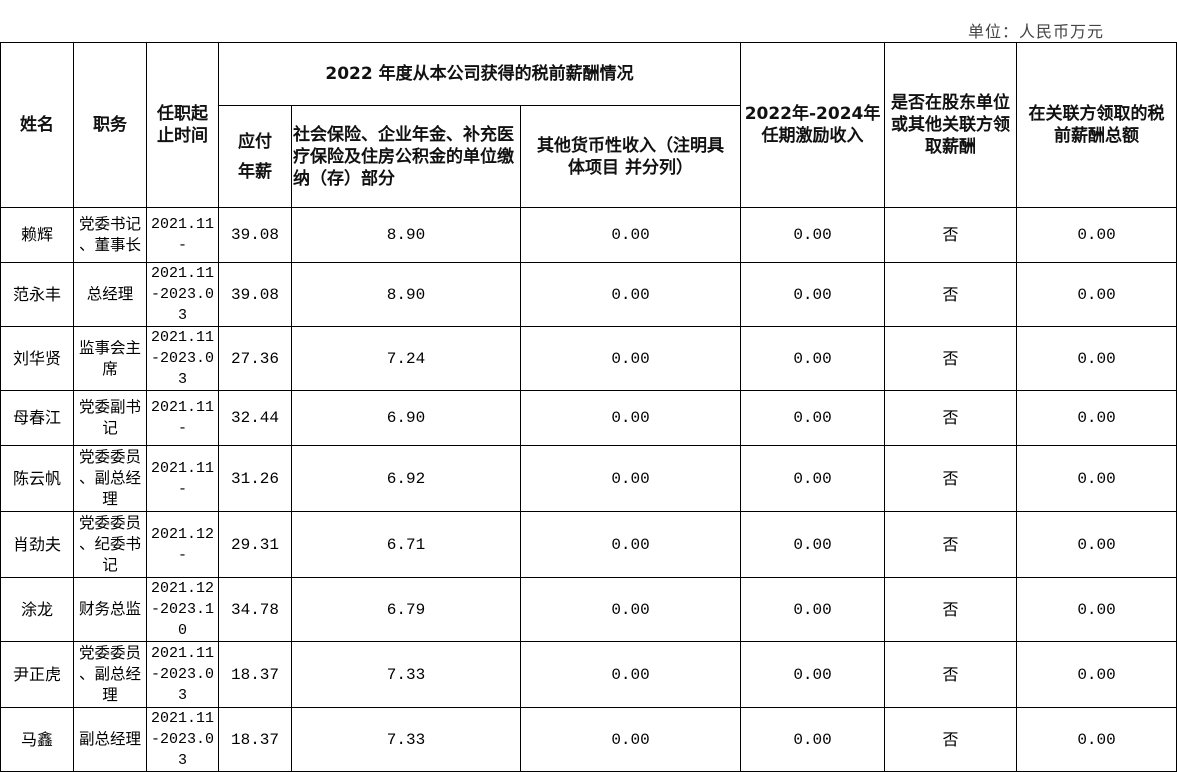  Describe the element at coordinates (37, 739) in the screenshot. I see `cell-name: 马鑫` at that location.